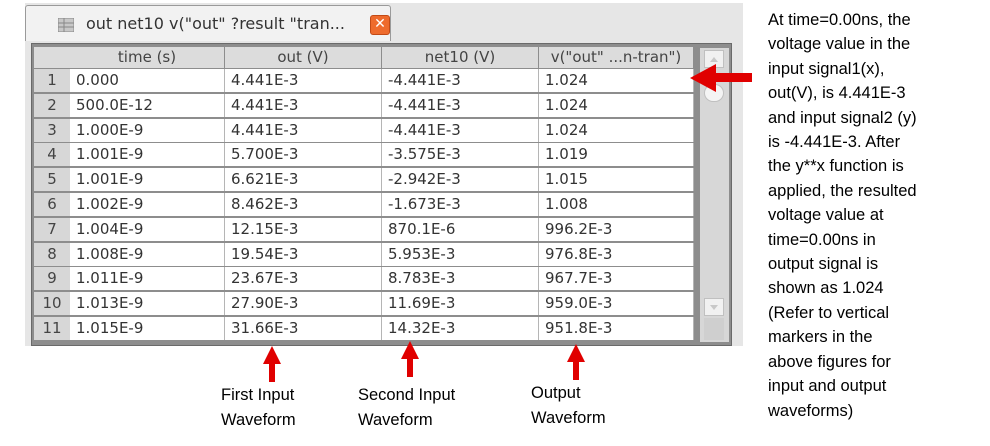 The image size is (990, 446). I want to click on table-cell: -2.942E-3, so click(460, 180).